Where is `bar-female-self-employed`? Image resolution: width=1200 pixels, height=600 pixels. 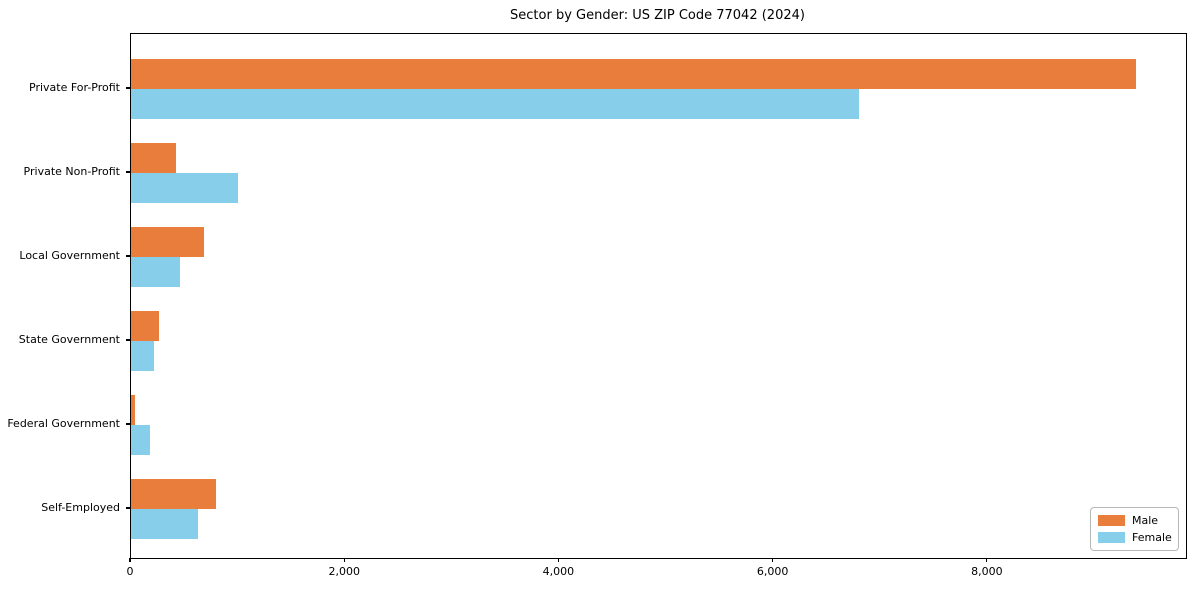 bar-female-self-employed is located at coordinates (165, 524).